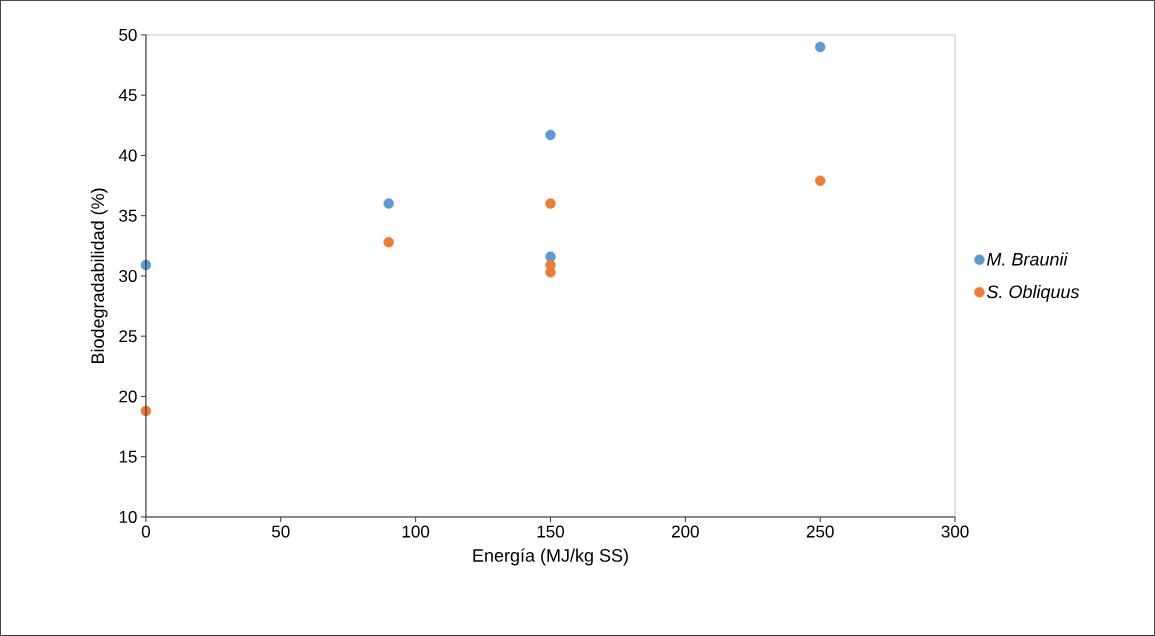  Describe the element at coordinates (820, 531) in the screenshot. I see `x-tick-label: 250` at that location.